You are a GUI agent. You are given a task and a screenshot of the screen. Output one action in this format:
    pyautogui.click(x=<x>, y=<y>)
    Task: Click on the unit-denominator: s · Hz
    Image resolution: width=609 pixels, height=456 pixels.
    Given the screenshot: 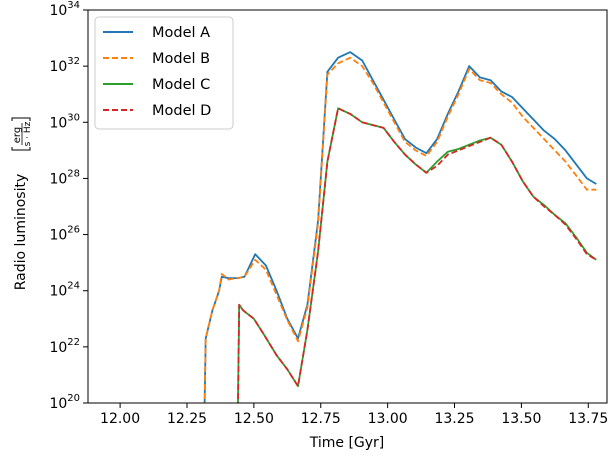 What is the action you would take?
    pyautogui.click(x=28, y=133)
    